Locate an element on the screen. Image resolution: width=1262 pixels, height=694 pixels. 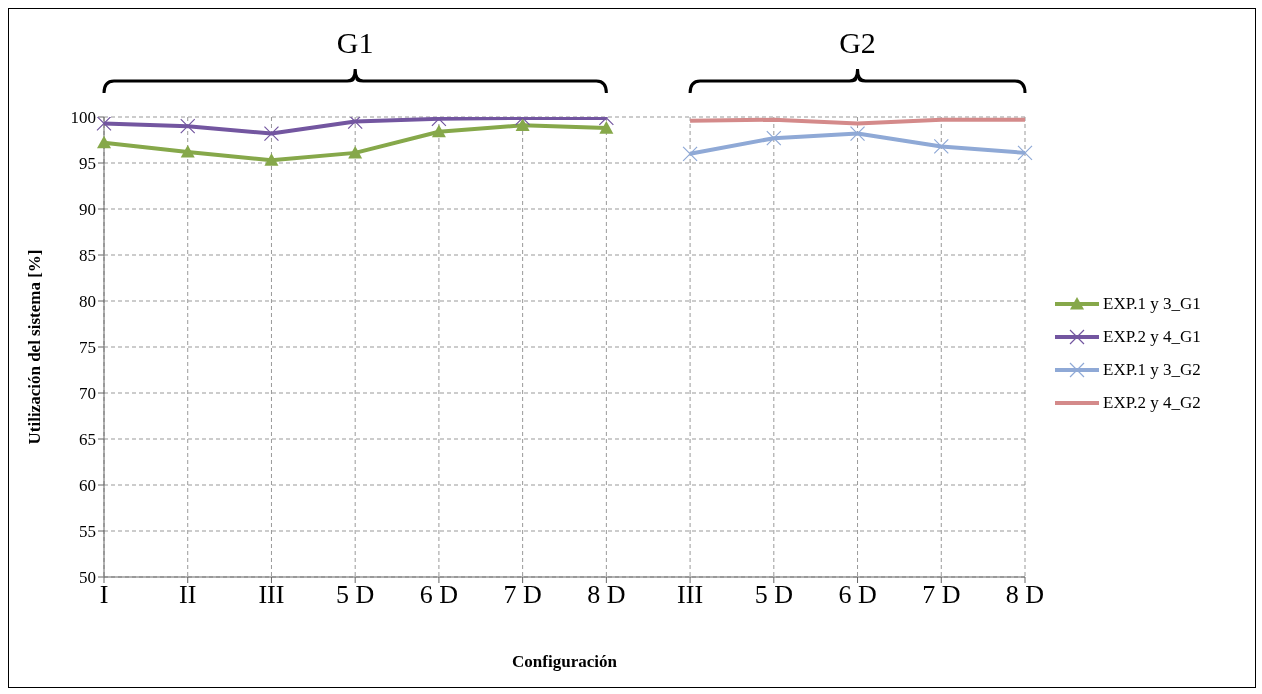
legend-label: EXP.2 y 4_G2 is located at coordinates (1152, 402).